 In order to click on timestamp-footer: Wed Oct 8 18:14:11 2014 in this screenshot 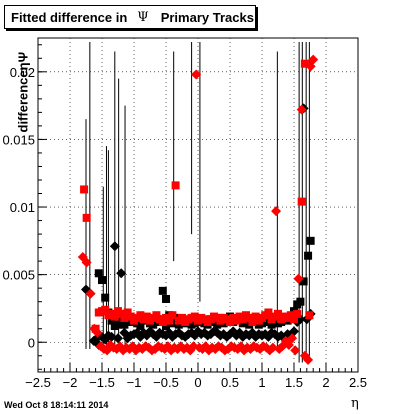, I will do `click(56, 405)`.